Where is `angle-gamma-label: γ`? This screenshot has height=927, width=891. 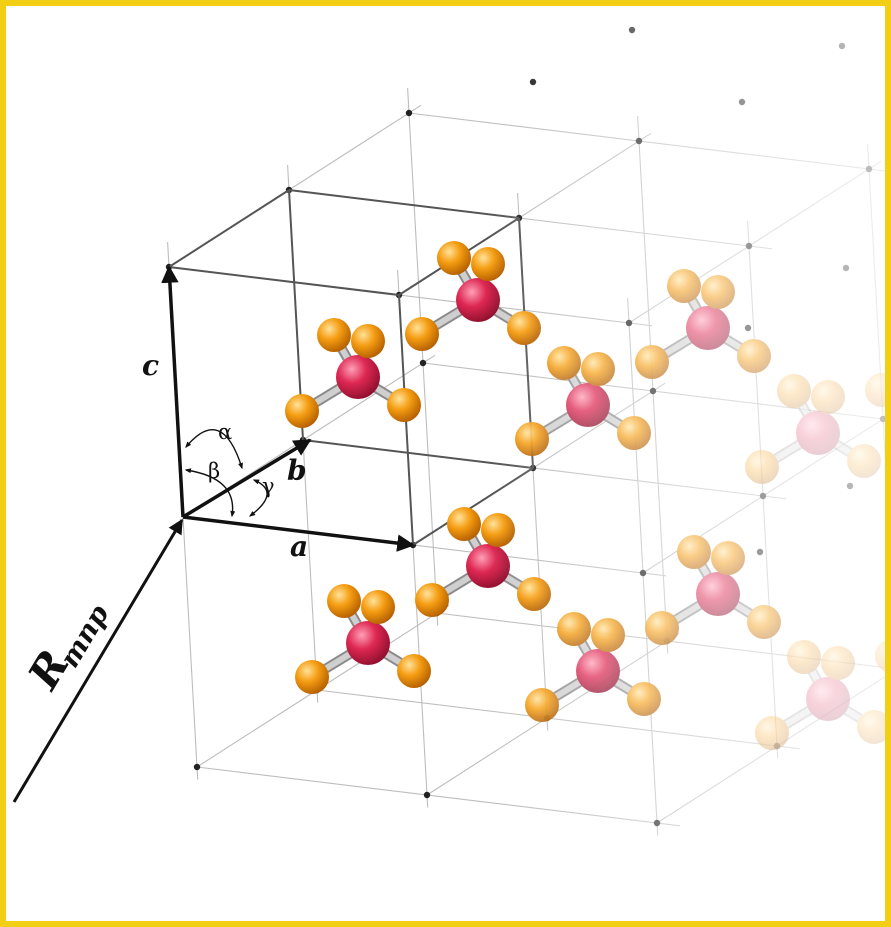 angle-gamma-label: γ is located at coordinates (268, 486).